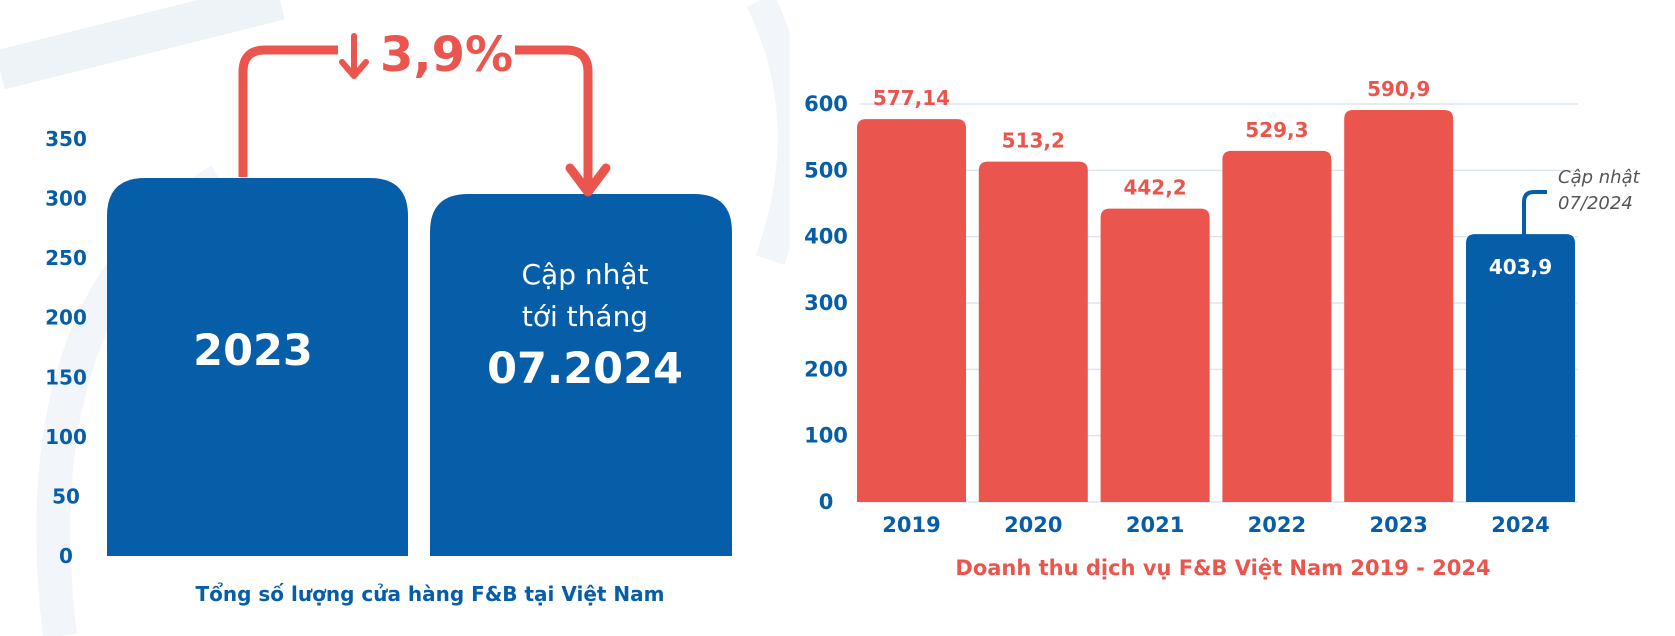  What do you see at coordinates (1599, 177) in the screenshot?
I see `update-note-line1: Cập nhật` at bounding box center [1599, 177].